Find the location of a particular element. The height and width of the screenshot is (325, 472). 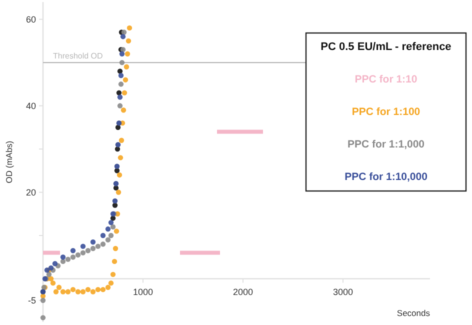

y-axis-title: OD (mAbs) is located at coordinates (9, 162).